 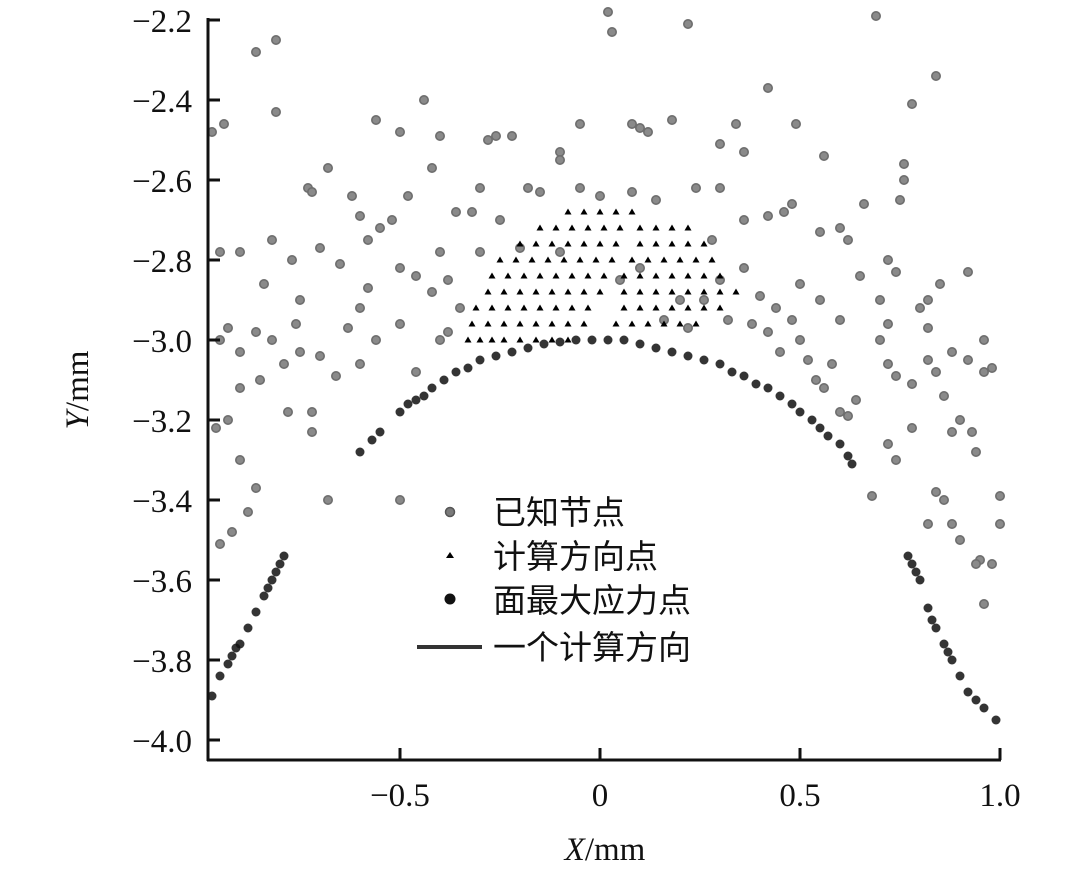 What do you see at coordinates (567, 600) in the screenshot?
I see `legend-item-max-stress-points: 面最大应力点` at bounding box center [567, 600].